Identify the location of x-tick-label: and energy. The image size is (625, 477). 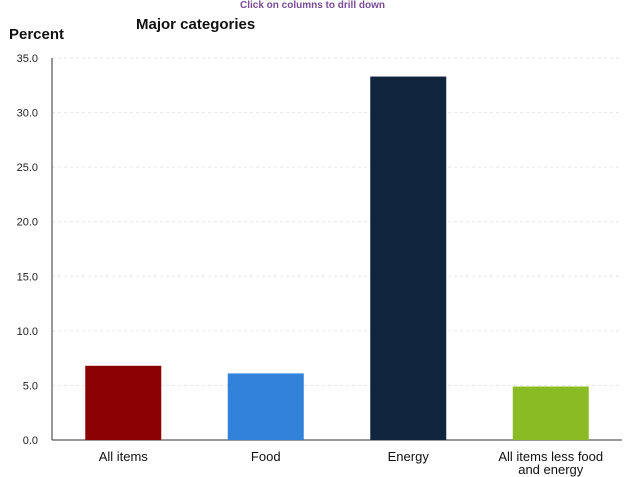
(551, 469).